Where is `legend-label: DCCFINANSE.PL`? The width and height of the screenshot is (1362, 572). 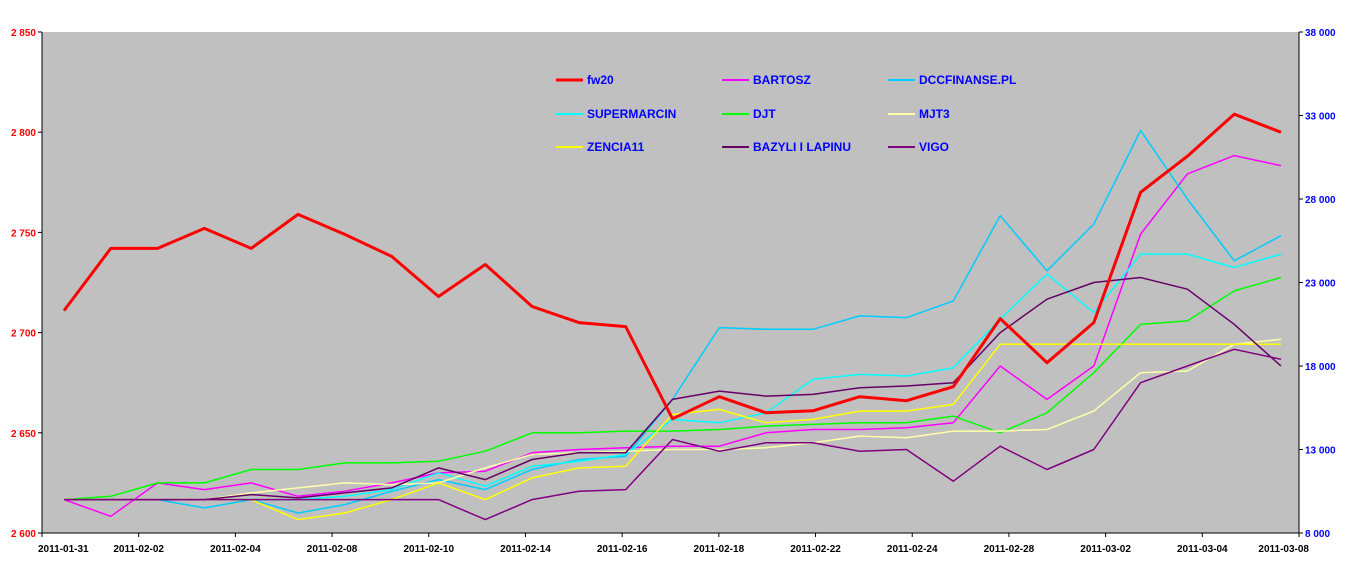 legend-label: DCCFINANSE.PL is located at coordinates (967, 80).